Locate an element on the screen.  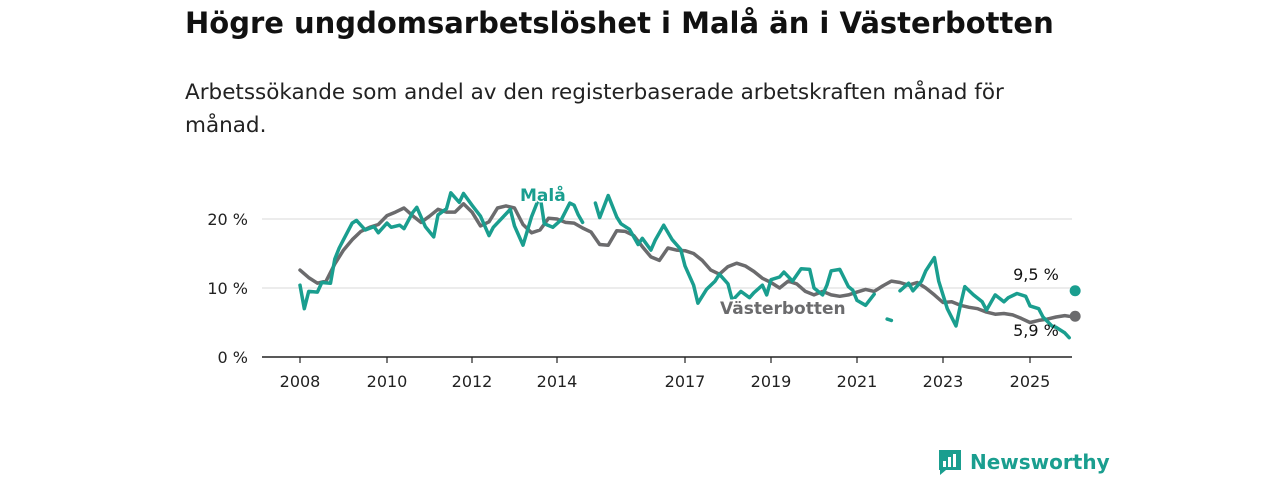
x-tick-label: 2025 is located at coordinates (1030, 381).